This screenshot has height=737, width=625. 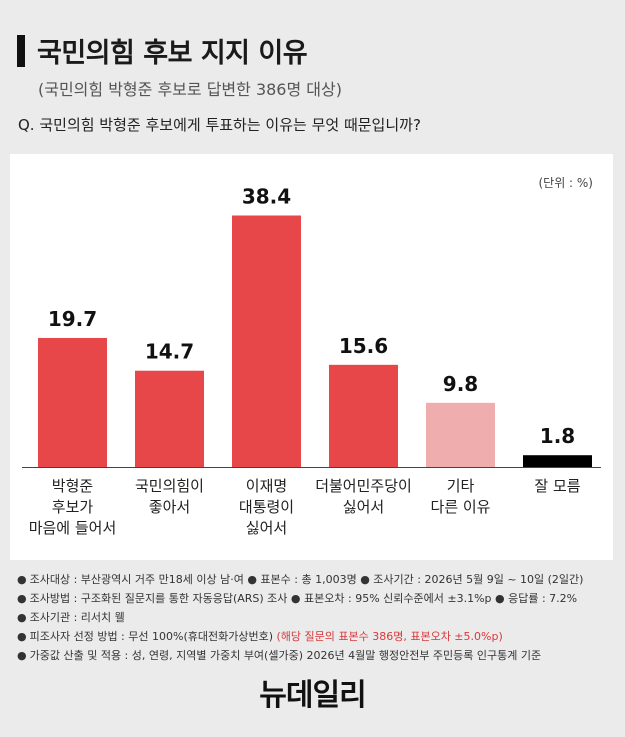 I want to click on page-title: 국민의힘 후보 지지 이유, so click(x=172, y=53).